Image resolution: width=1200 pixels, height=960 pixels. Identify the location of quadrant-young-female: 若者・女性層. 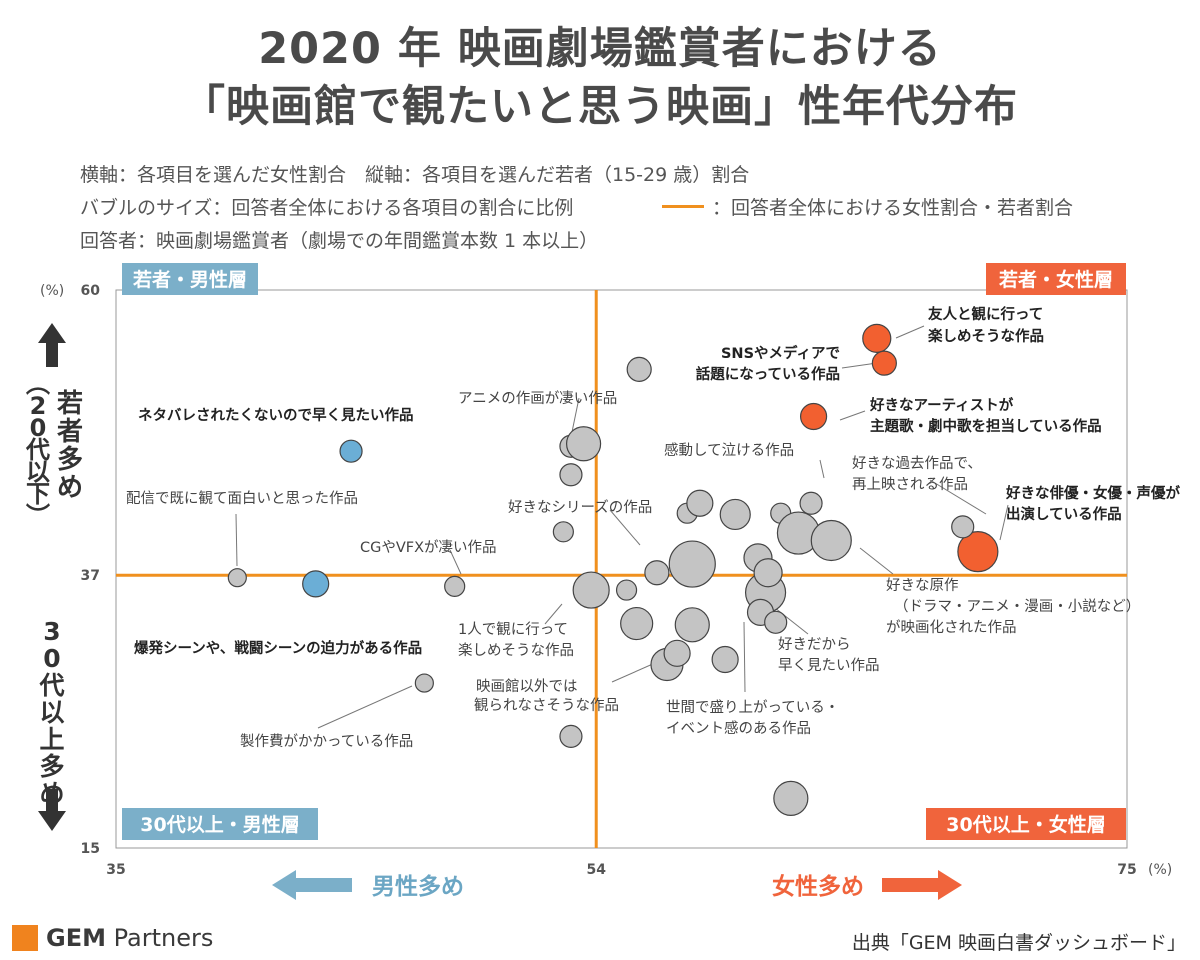
(1056, 279).